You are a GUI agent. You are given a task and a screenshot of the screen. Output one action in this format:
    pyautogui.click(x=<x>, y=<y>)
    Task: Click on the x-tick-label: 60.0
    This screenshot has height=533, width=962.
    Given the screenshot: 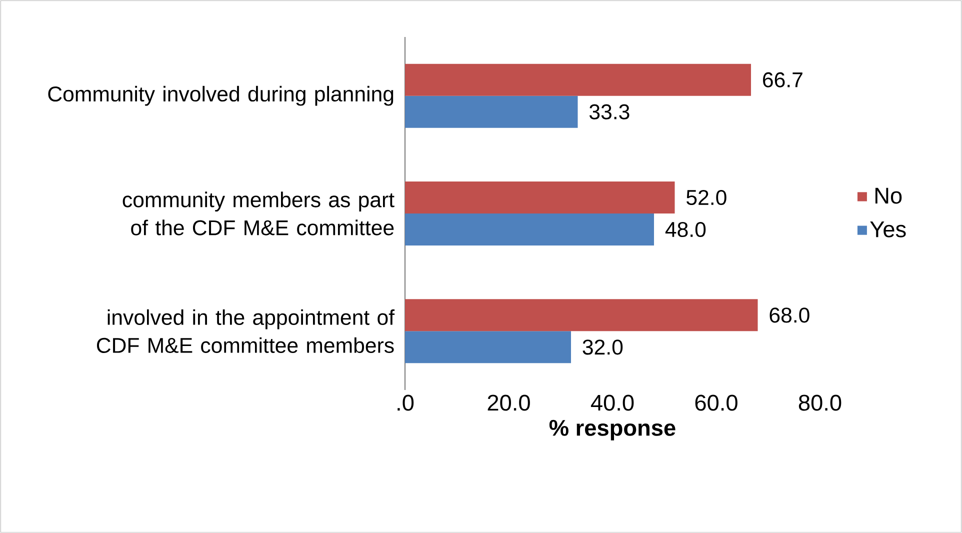 What is the action you would take?
    pyautogui.click(x=716, y=402)
    